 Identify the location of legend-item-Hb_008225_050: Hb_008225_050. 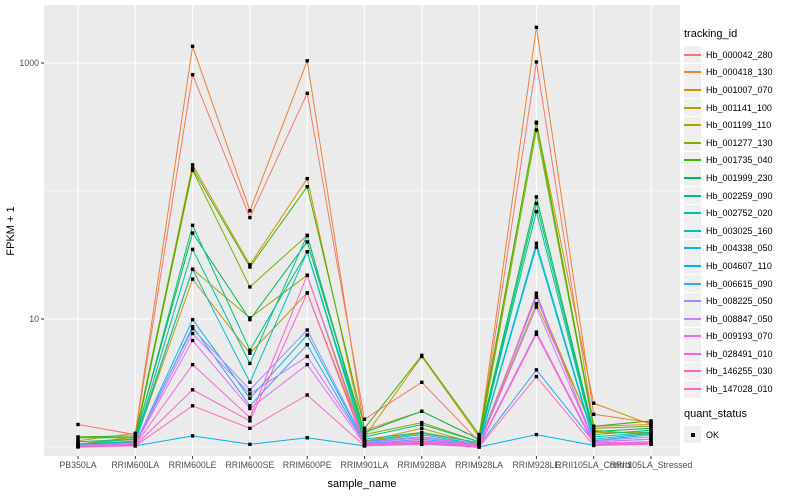
(741, 301).